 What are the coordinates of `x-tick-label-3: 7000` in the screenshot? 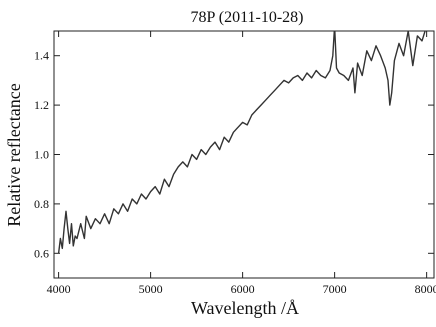 It's located at (335, 289).